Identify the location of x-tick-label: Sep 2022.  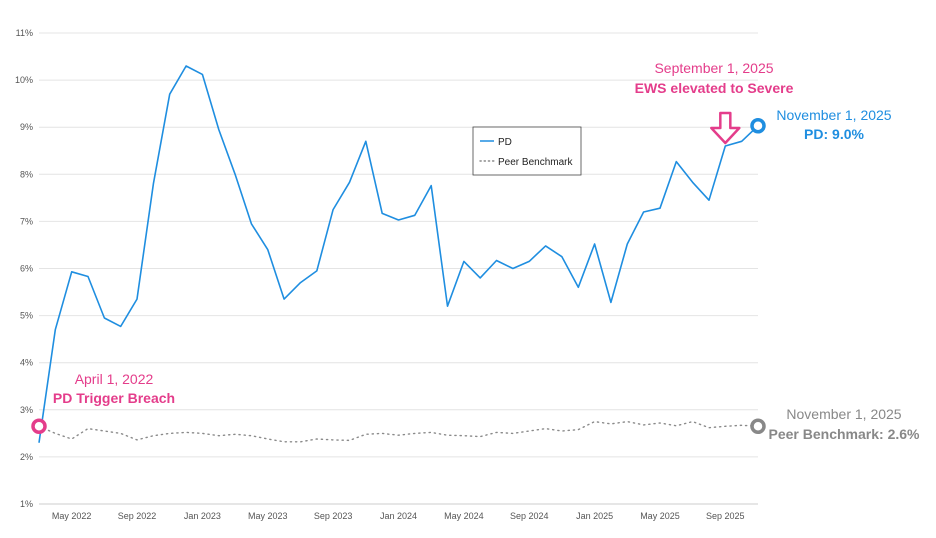
(137, 516).